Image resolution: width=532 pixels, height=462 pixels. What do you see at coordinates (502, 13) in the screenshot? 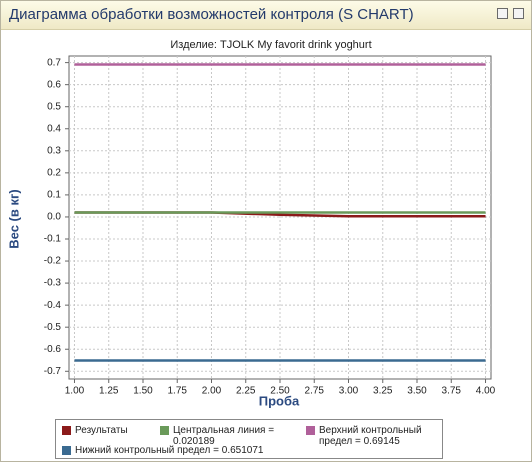
I see `restore-button` at bounding box center [502, 13].